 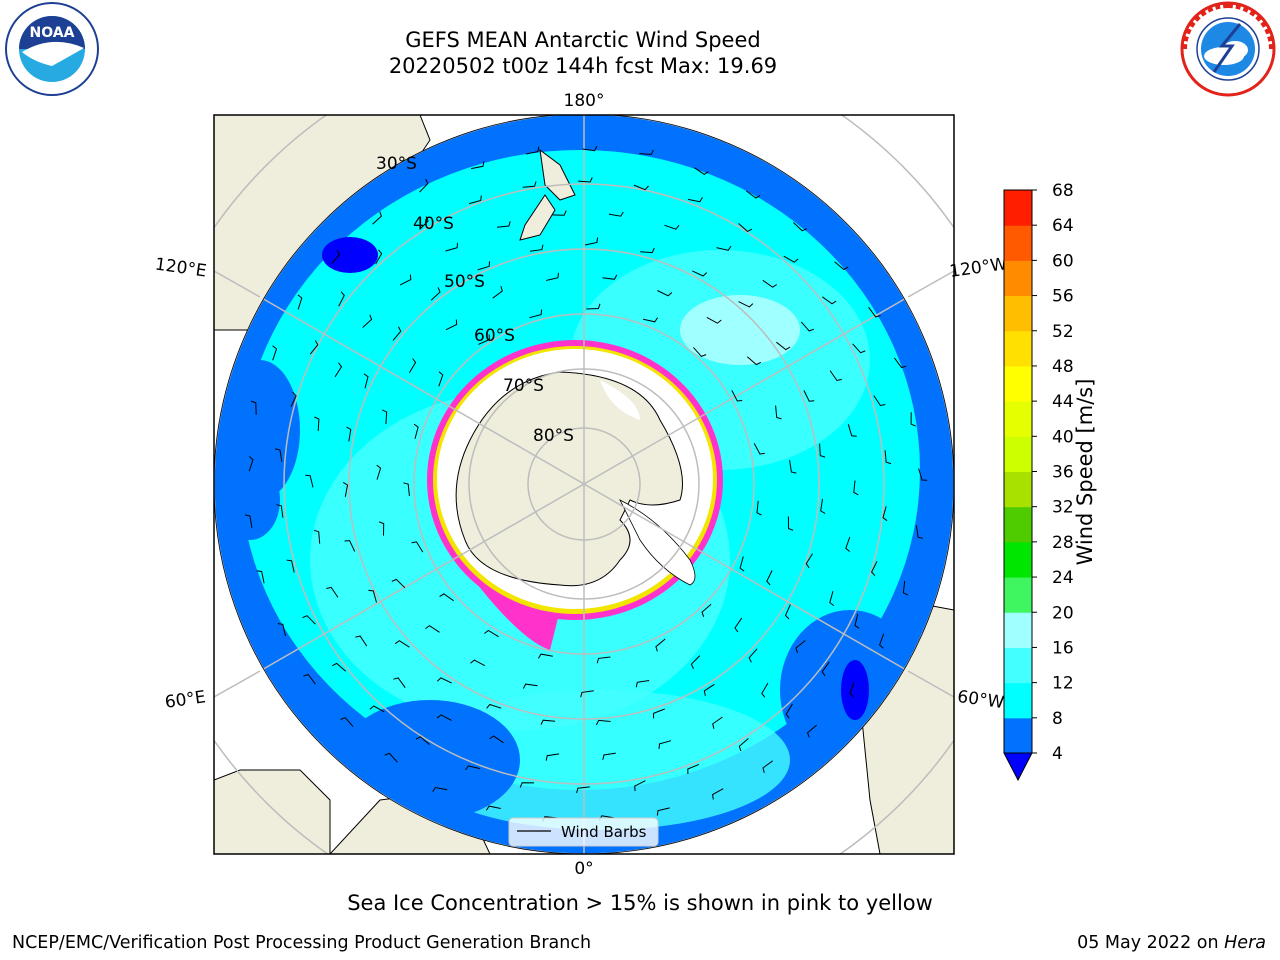 What do you see at coordinates (584, 101) in the screenshot?
I see `lon-label-180: 180°` at bounding box center [584, 101].